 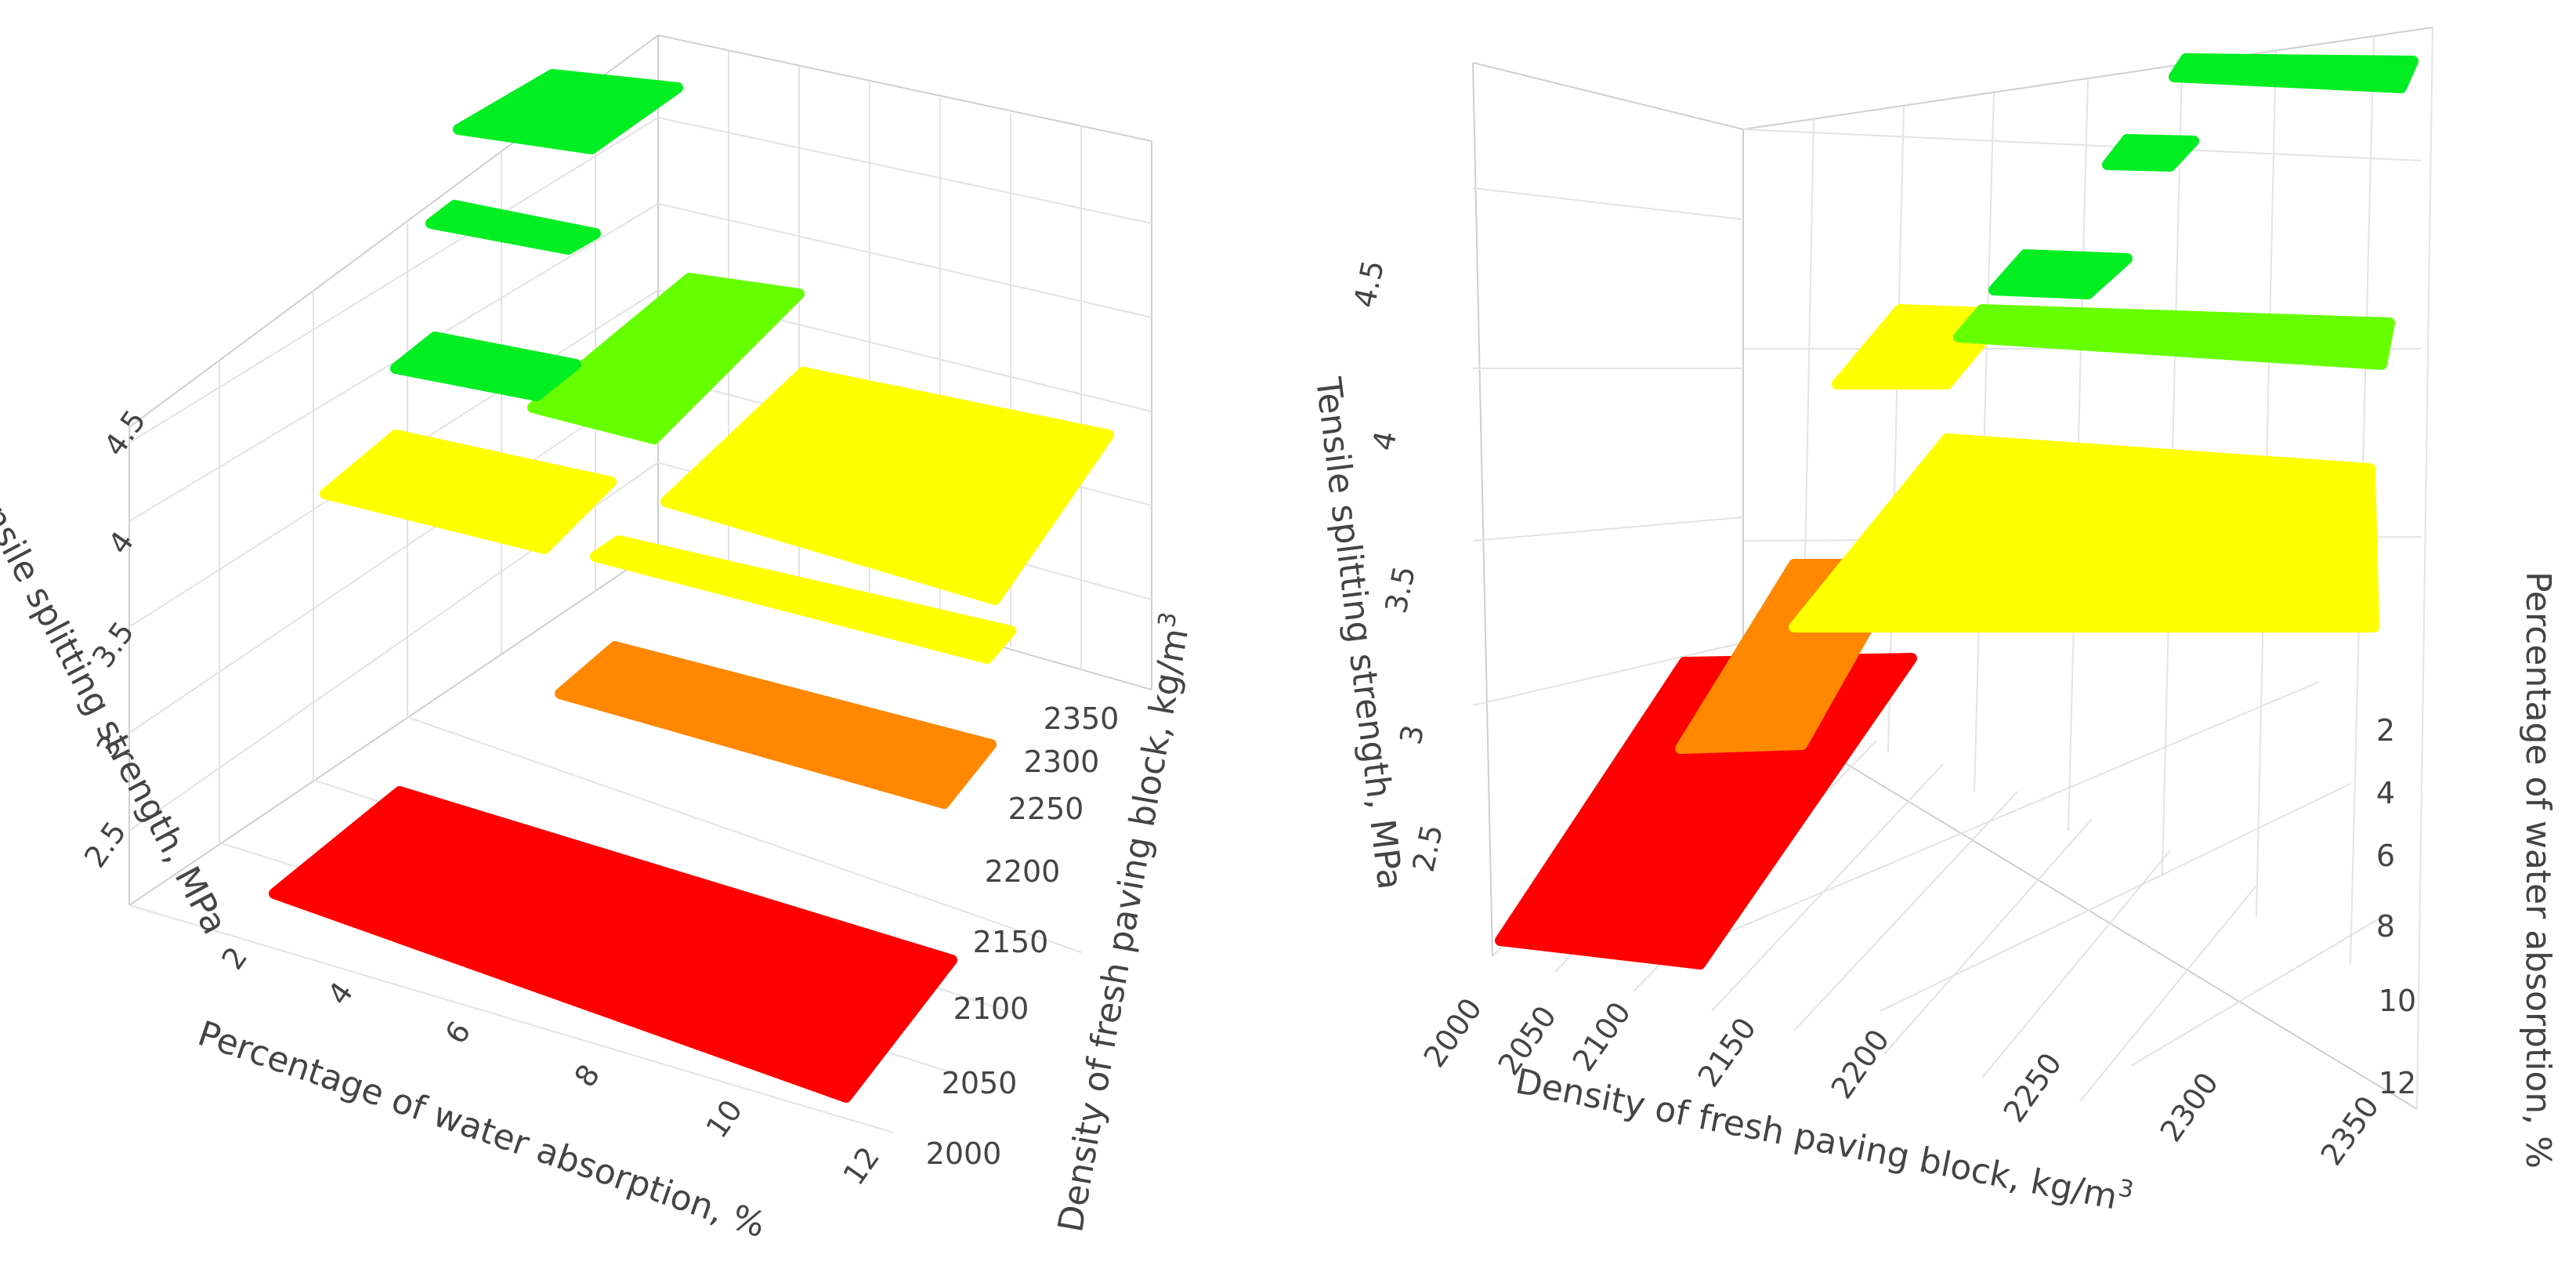 I want to click on left-y-tick: 2050, so click(x=980, y=1083).